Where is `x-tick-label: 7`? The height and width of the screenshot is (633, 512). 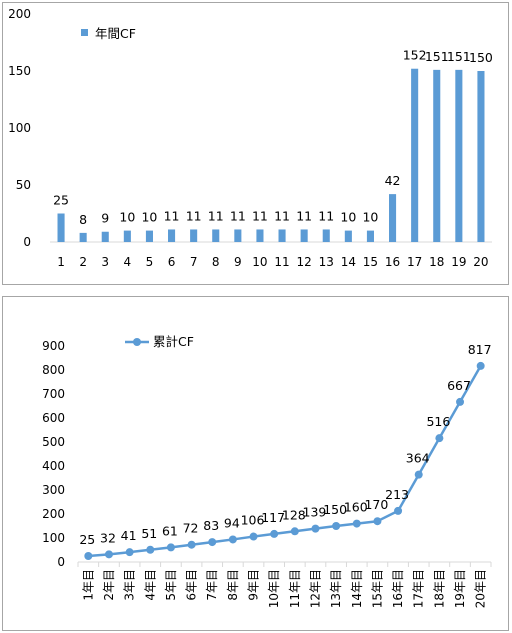
x-tick-label: 7 is located at coordinates (194, 262).